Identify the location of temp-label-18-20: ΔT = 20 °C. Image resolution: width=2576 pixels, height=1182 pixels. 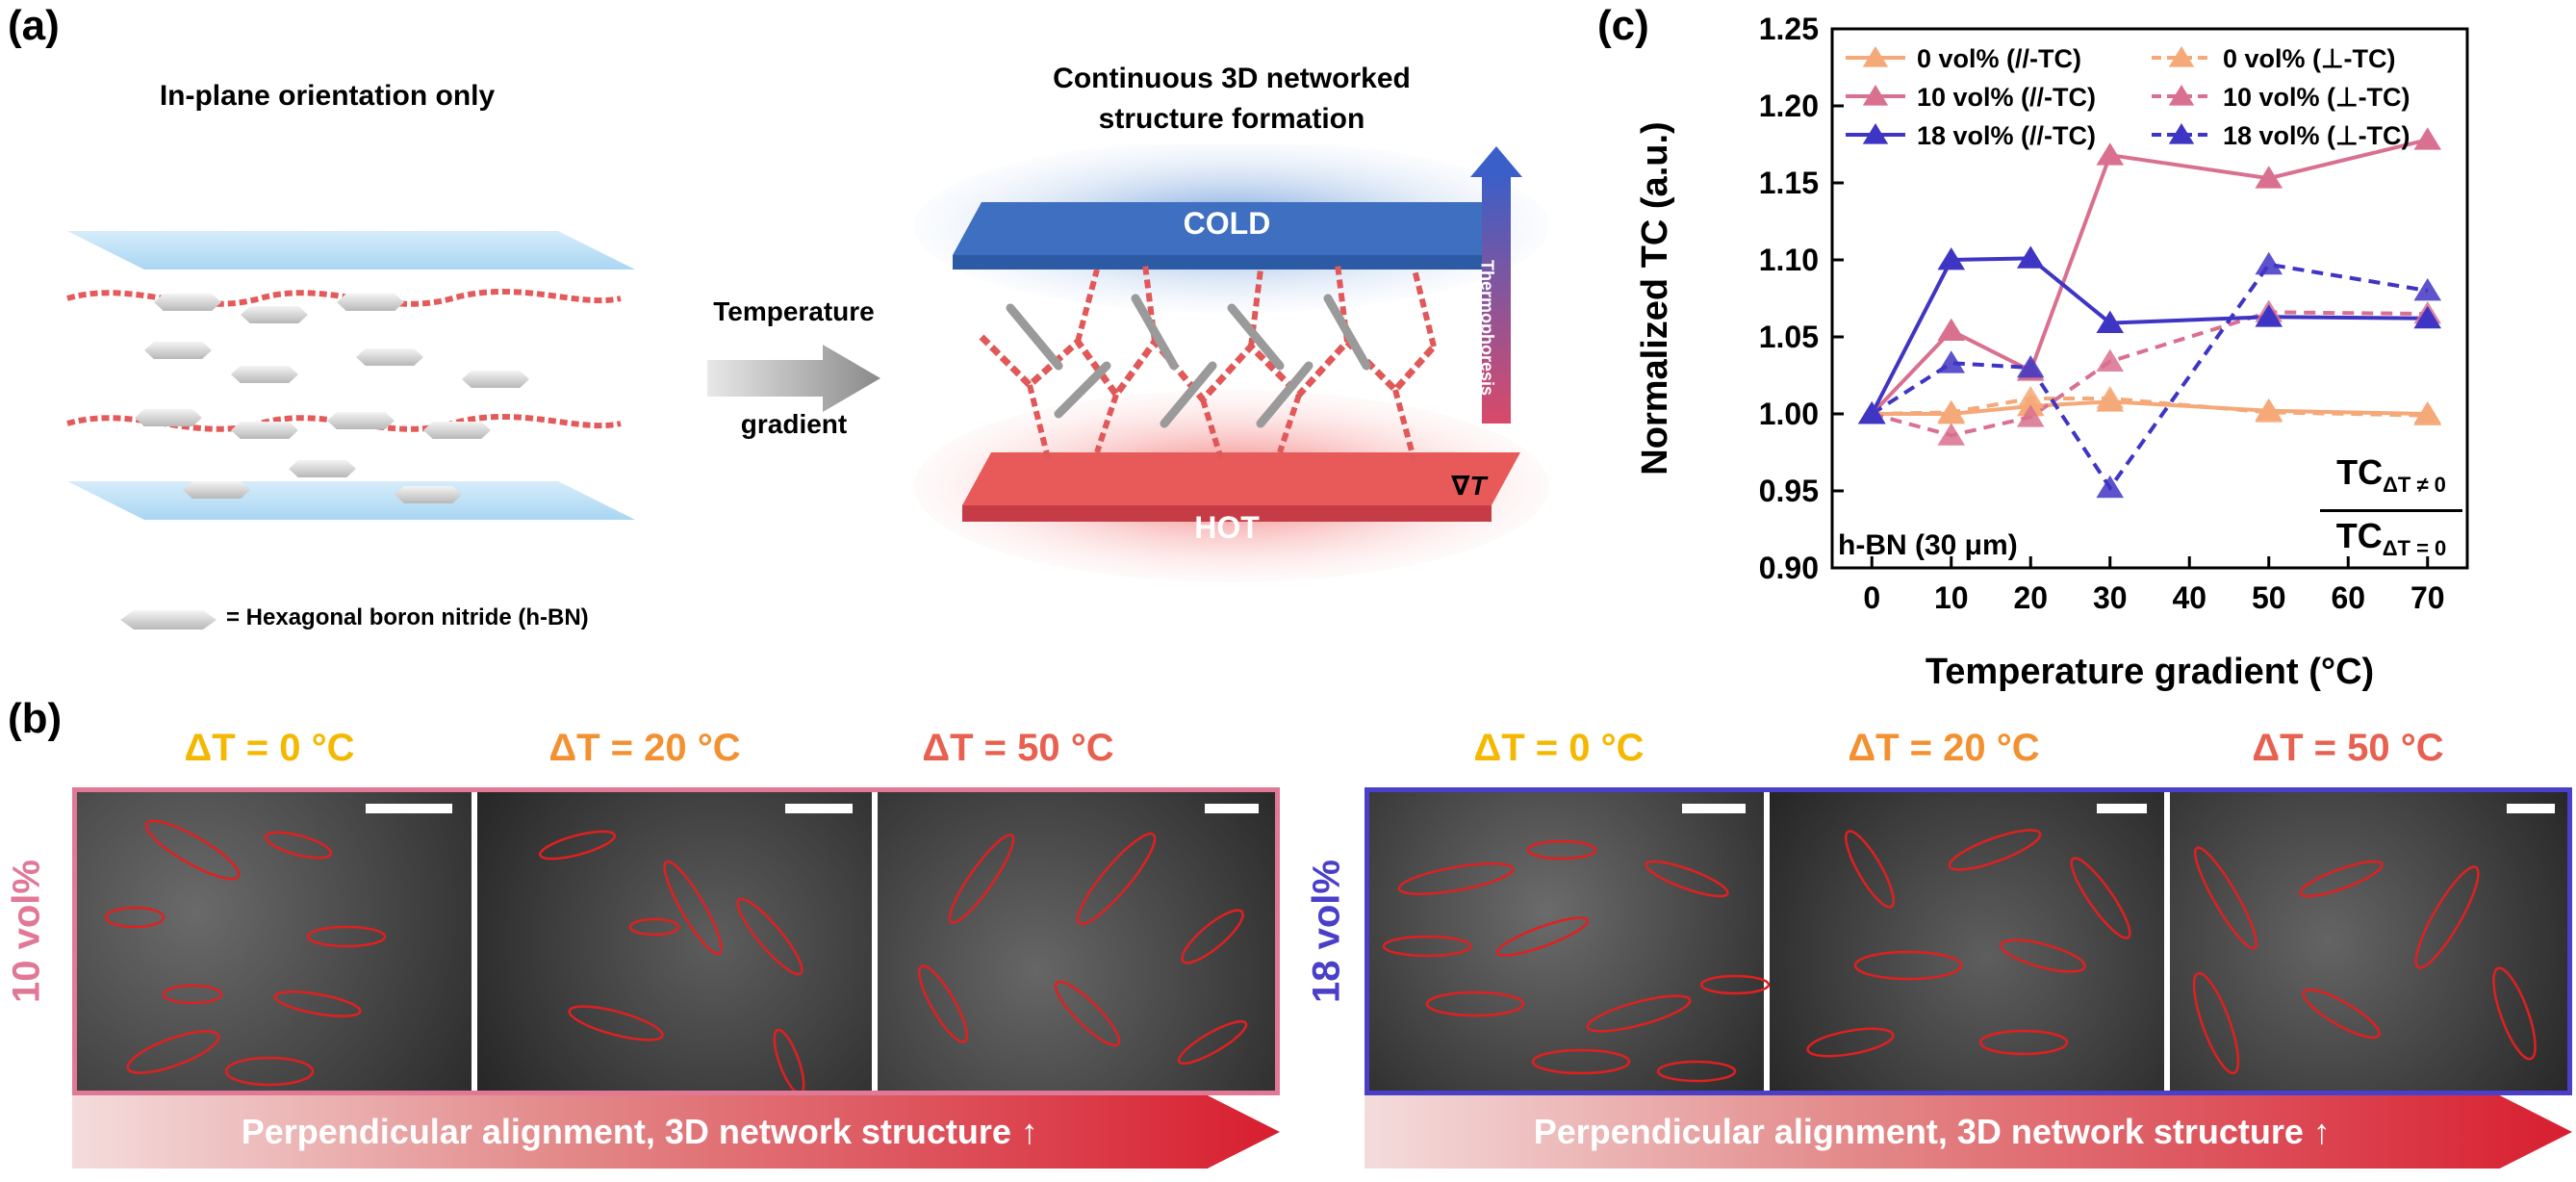
(1944, 748).